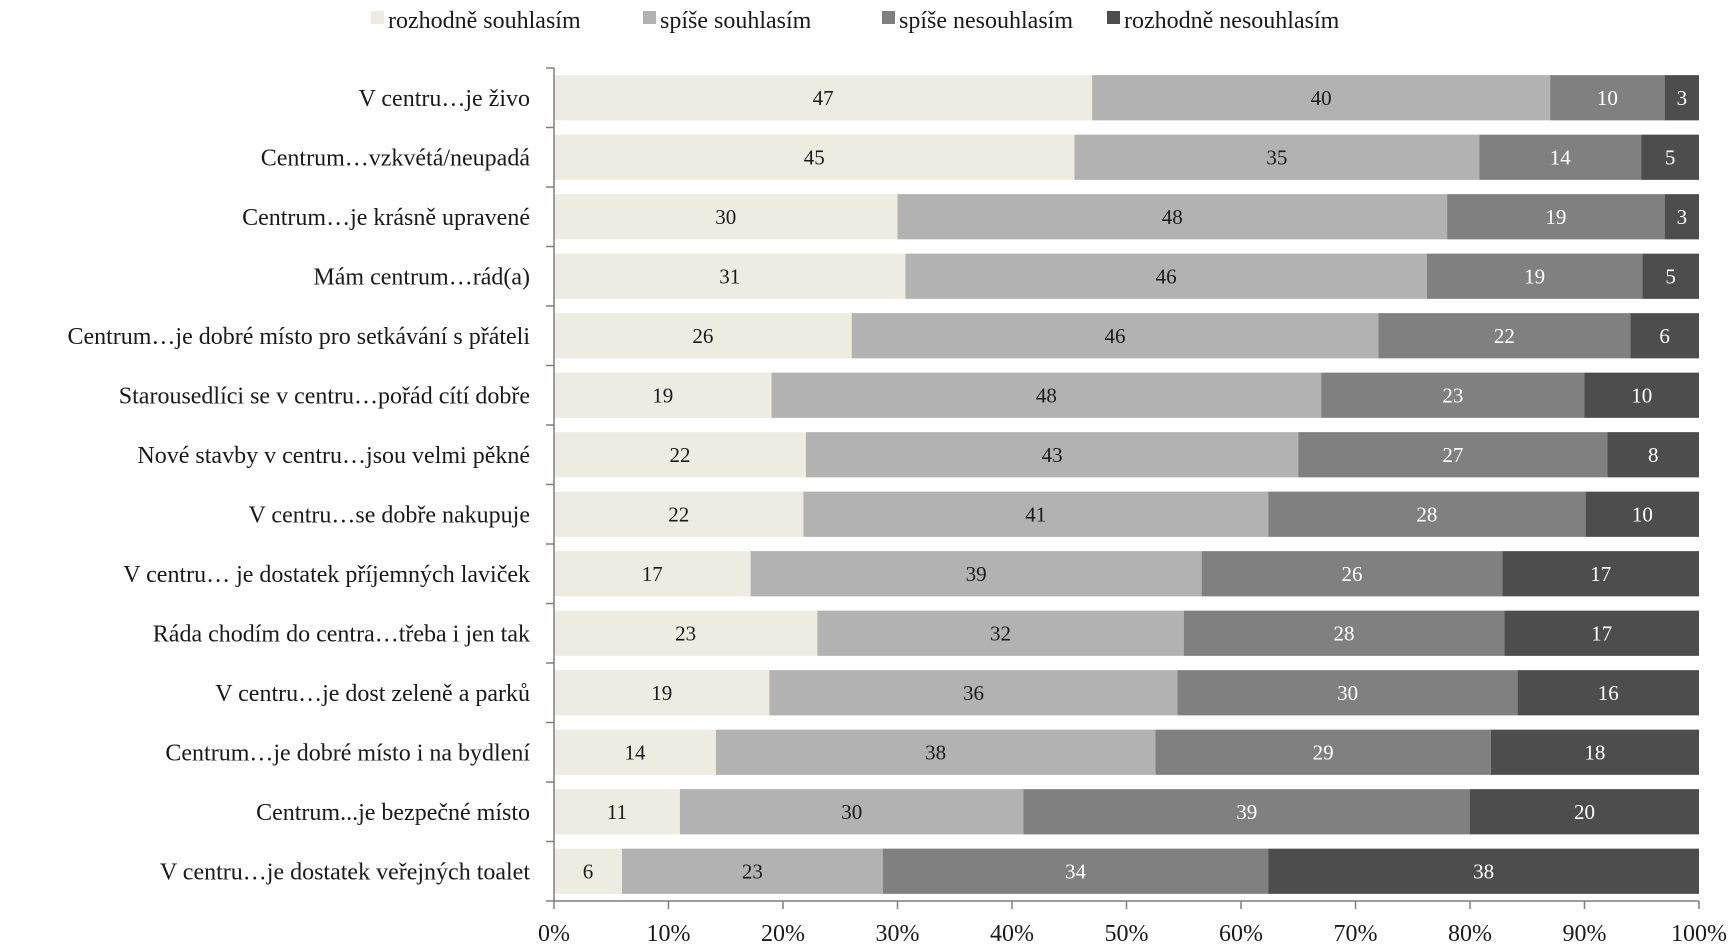 The image size is (1735, 951). What do you see at coordinates (1126, 395) in the screenshot?
I see `bar-row: 19 48 23 10` at bounding box center [1126, 395].